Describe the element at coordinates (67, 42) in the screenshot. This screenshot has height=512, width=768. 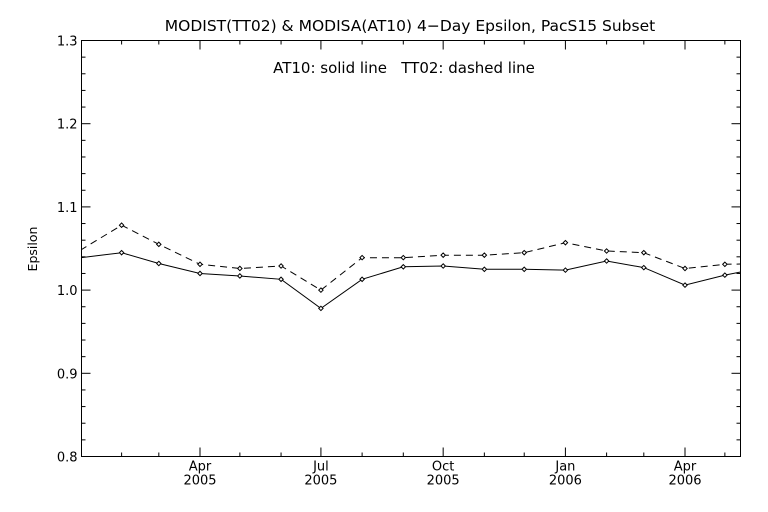
I see `y-tick-label: 1.3` at that location.